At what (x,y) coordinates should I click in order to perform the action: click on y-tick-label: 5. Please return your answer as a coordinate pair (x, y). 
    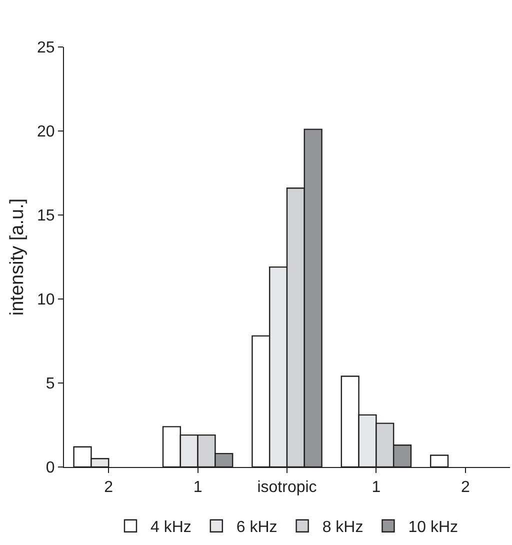
    Looking at the image, I should click on (50, 384).